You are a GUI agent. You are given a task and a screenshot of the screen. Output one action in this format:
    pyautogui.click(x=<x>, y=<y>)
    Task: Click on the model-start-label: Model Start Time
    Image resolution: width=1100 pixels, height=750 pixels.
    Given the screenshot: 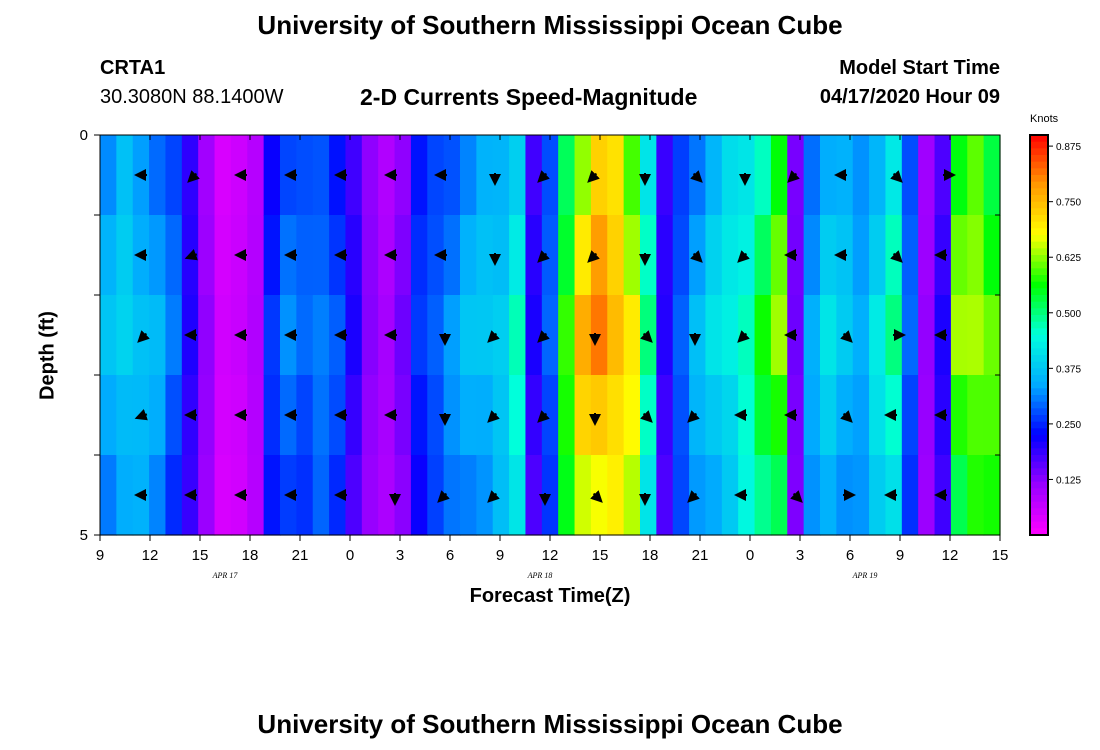 What is the action you would take?
    pyautogui.click(x=919, y=68)
    